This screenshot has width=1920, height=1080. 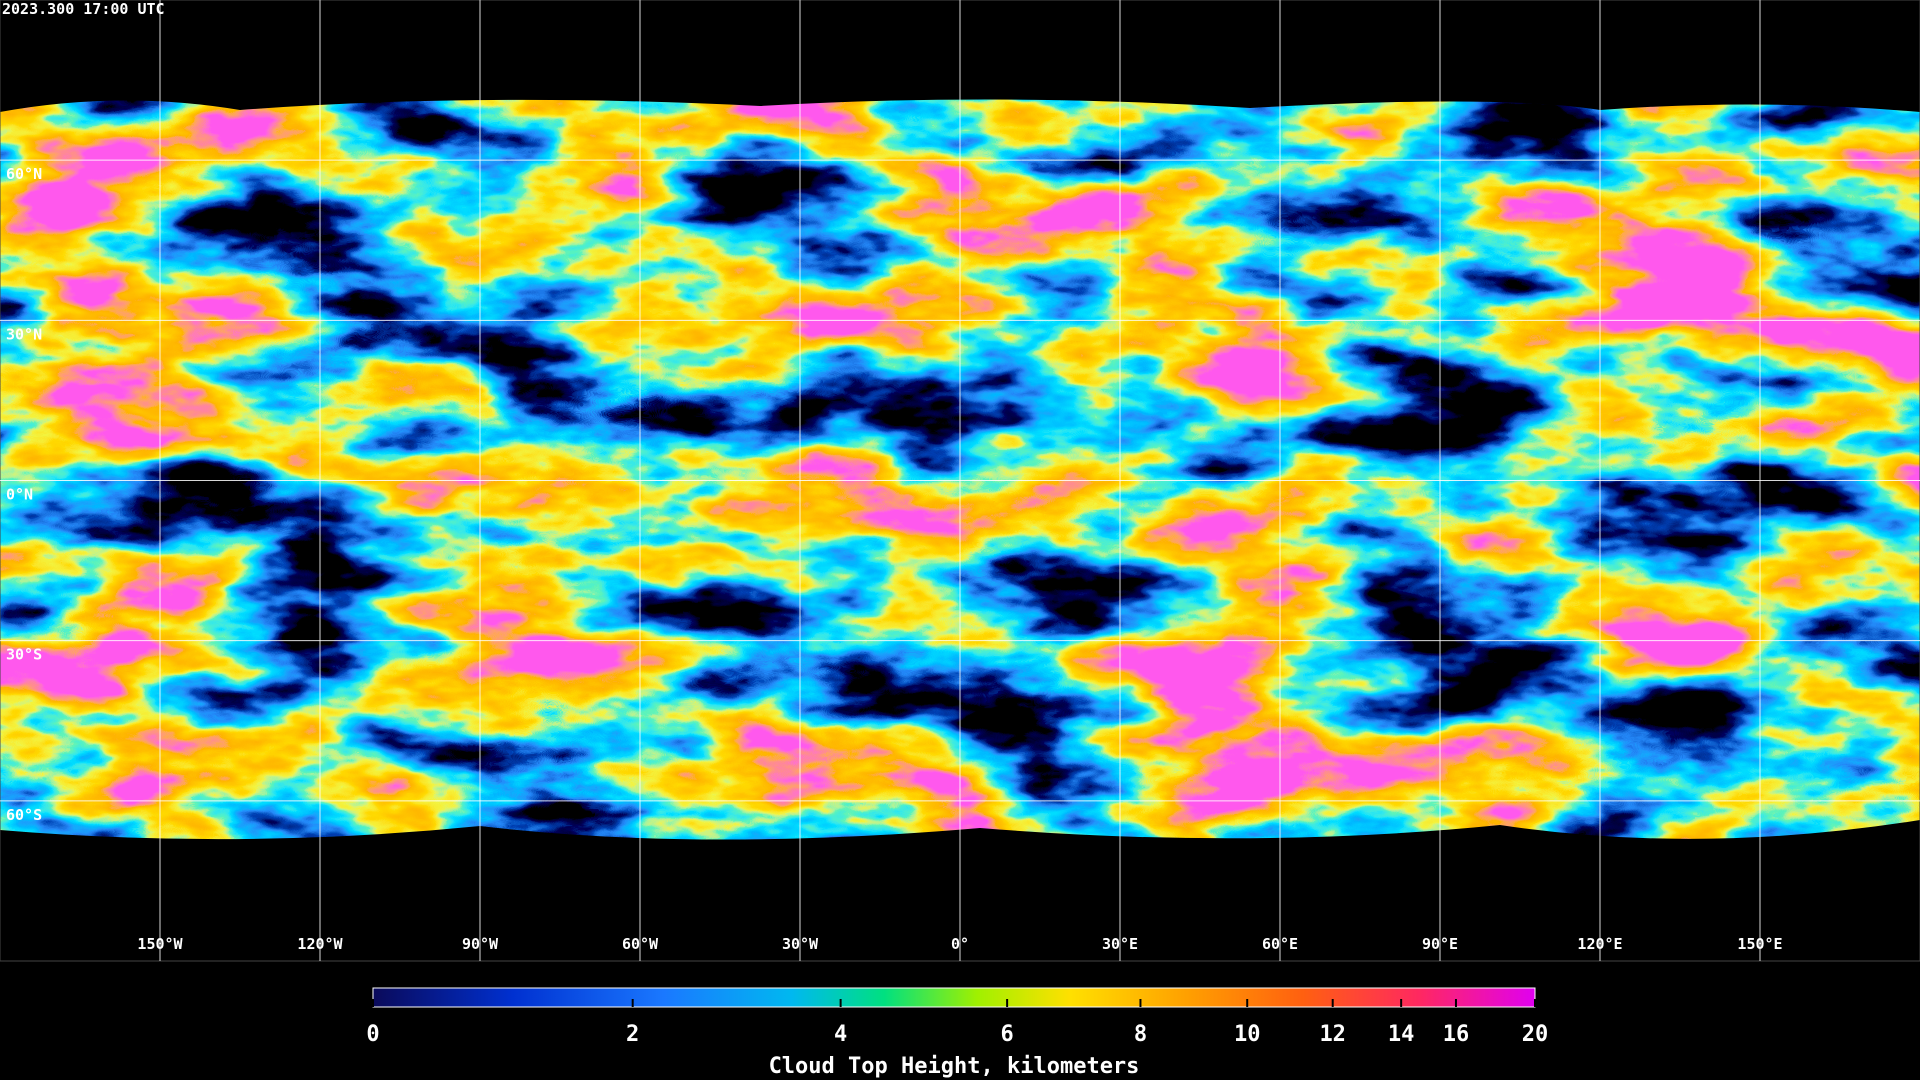 I want to click on timestamp: 2023.300 17:00 UTC, so click(x=83, y=9).